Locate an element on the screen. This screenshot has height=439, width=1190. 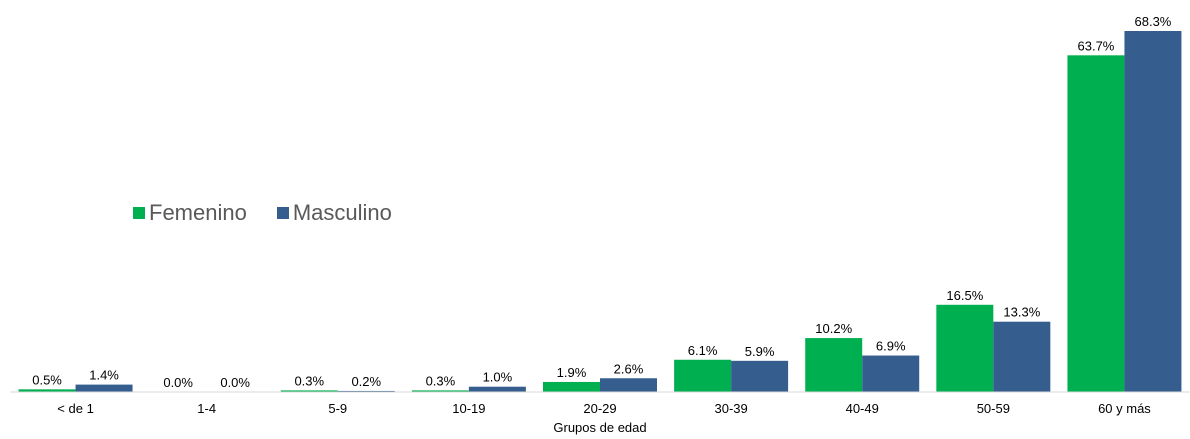
value-label-masculino-4: 1.0% is located at coordinates (498, 377).